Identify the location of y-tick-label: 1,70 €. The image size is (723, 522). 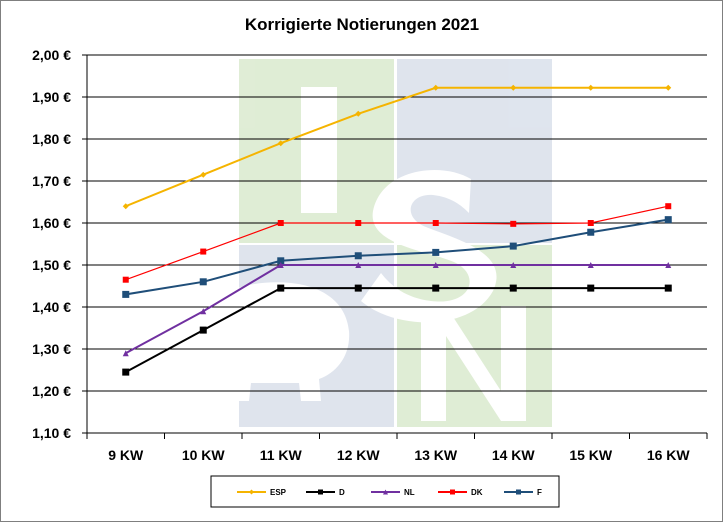
(51, 181).